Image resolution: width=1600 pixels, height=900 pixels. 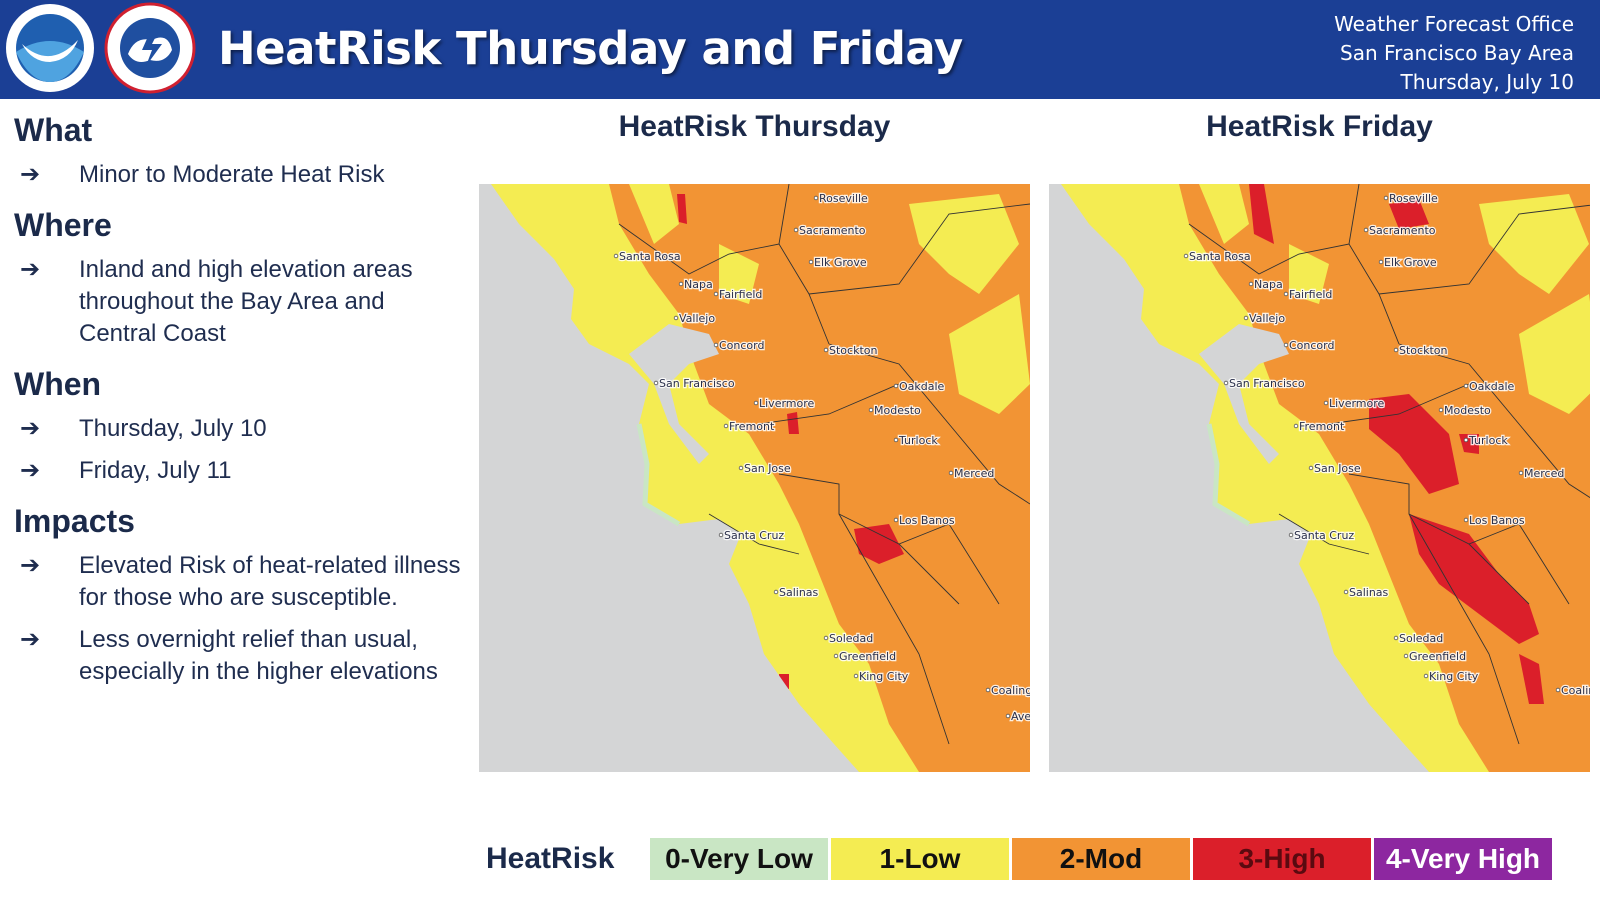 What do you see at coordinates (239, 175) in the screenshot?
I see `bullet-item: Minor to Moderate Heat Risk` at bounding box center [239, 175].